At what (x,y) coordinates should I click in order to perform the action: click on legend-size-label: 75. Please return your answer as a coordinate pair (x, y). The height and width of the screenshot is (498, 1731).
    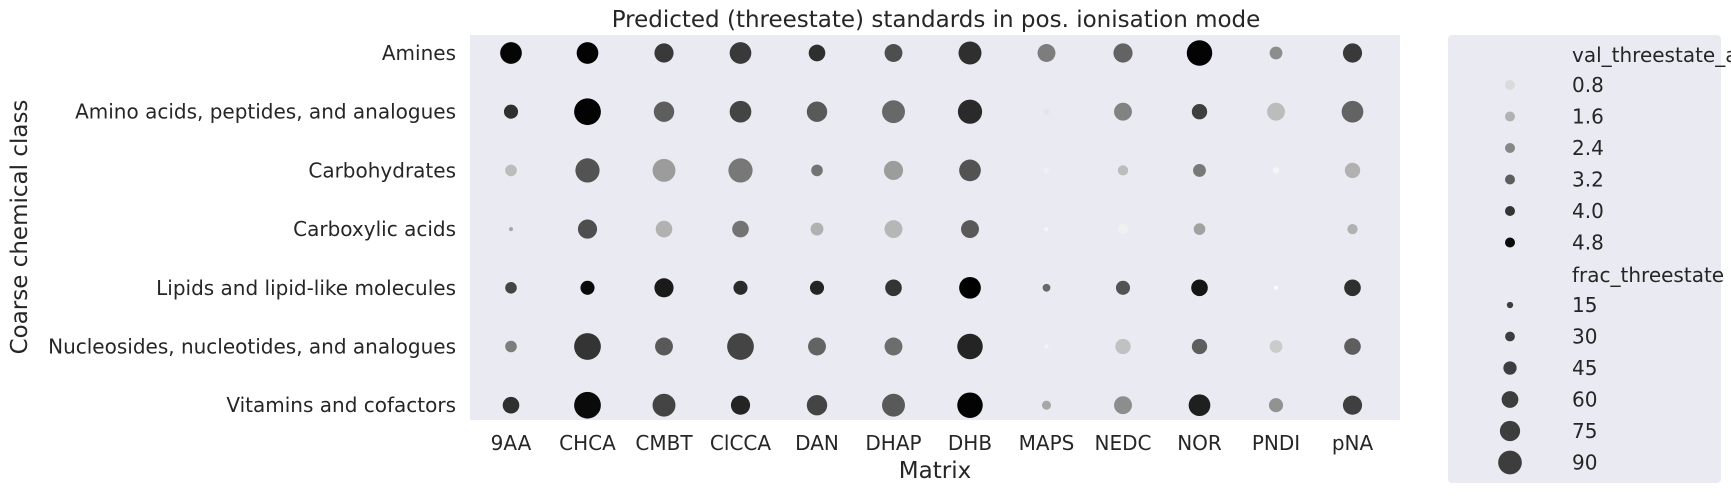
    Looking at the image, I should click on (1584, 431).